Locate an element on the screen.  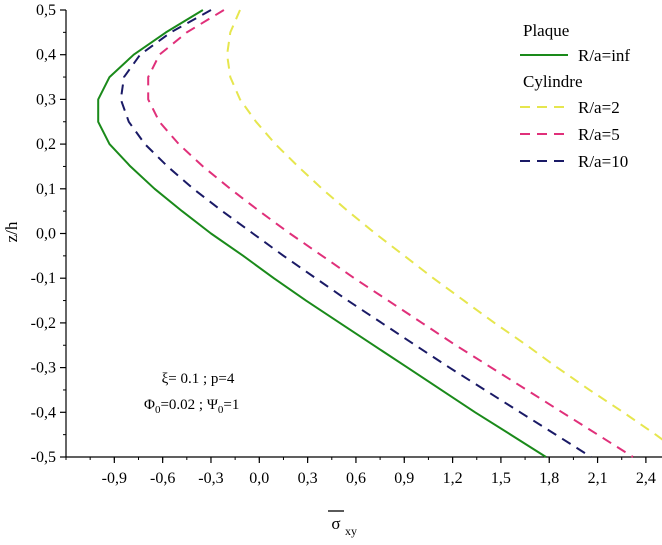
legend-group-cylindre-title: Cylindre is located at coordinates (553, 81).